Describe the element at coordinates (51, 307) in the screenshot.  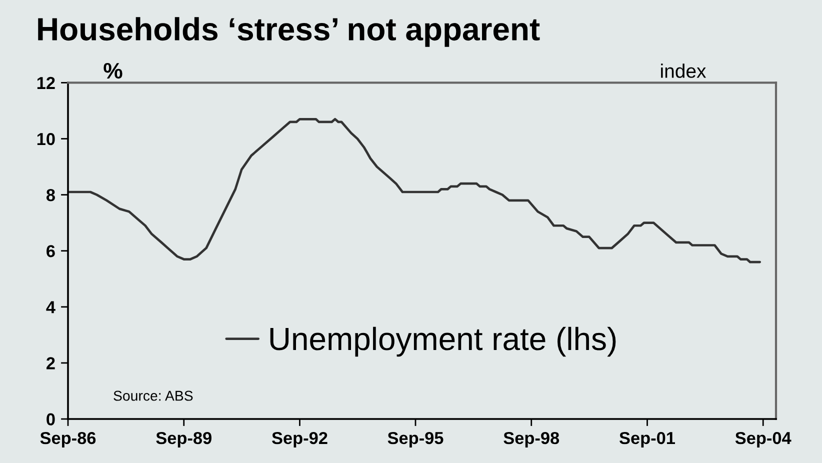
I see `y-tick-label: 4` at that location.